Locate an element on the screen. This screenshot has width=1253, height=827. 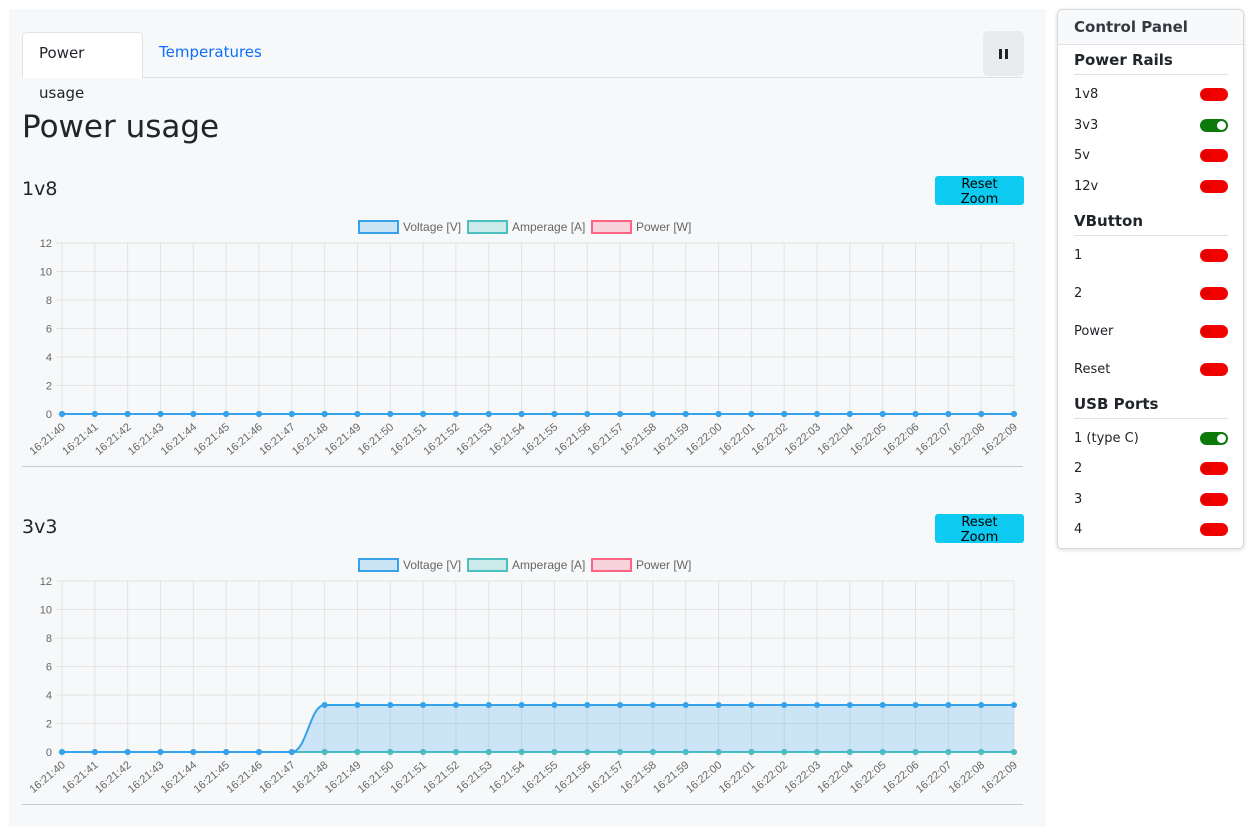
legend-item: Amperage [A] is located at coordinates (526, 227).